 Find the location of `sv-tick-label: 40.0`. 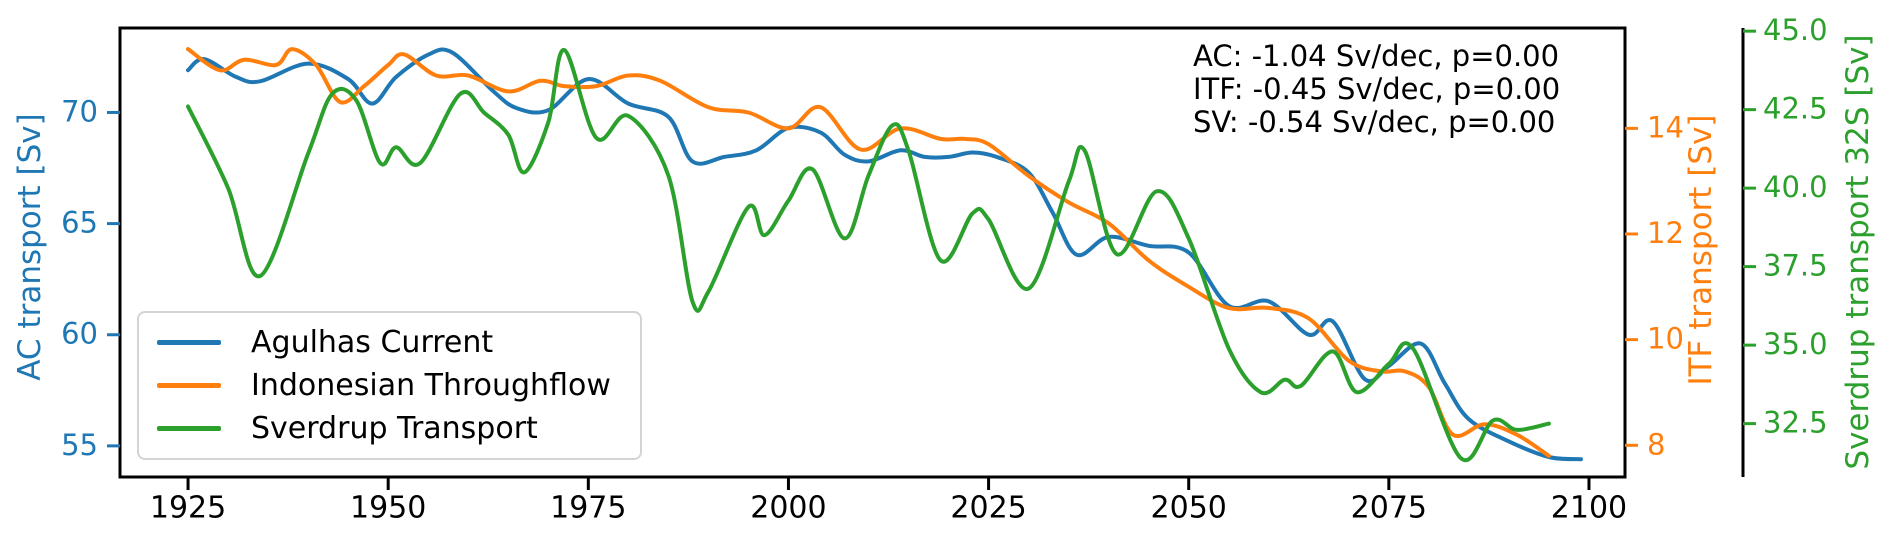

sv-tick-label: 40.0 is located at coordinates (1795, 187).